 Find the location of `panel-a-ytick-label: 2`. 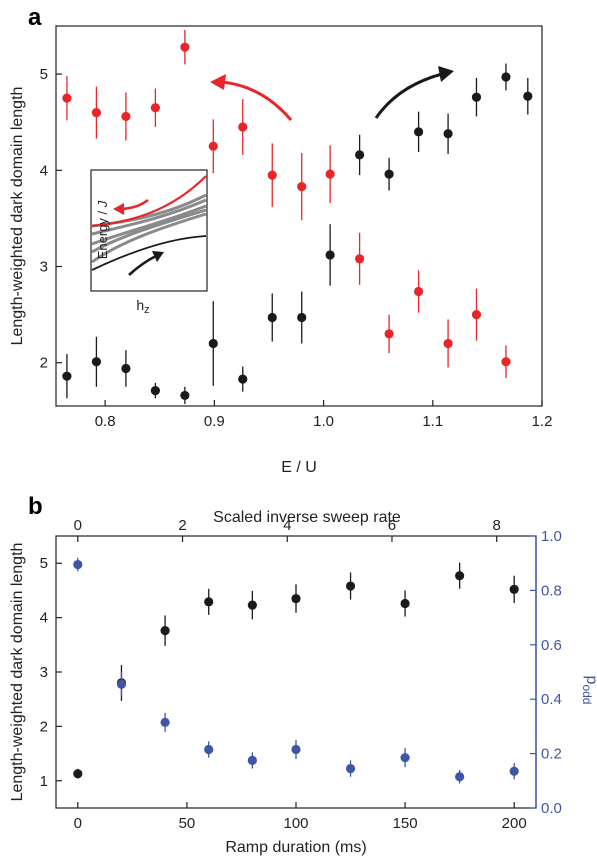

panel-a-ytick-label: 2 is located at coordinates (44, 363).